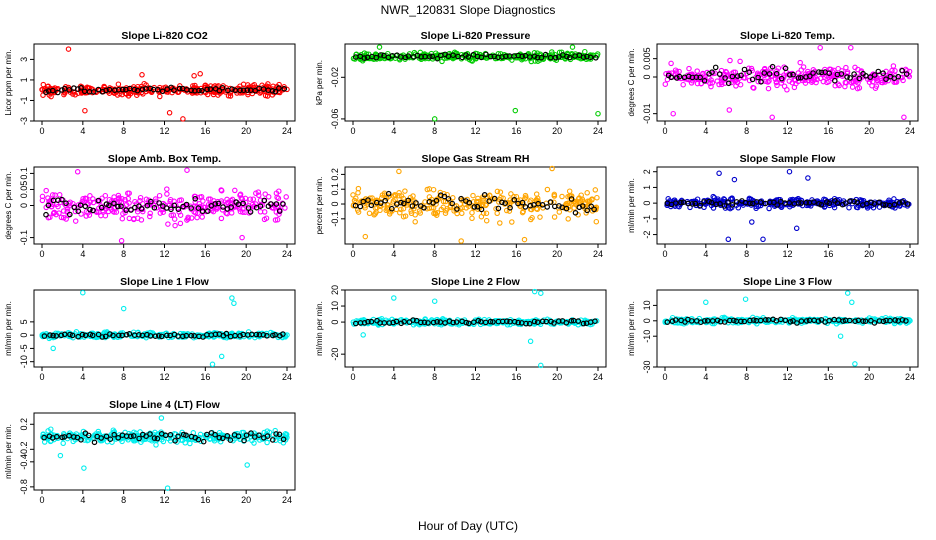 This screenshot has width=936, height=540. I want to click on x-tick-label: 0, so click(41, 500).